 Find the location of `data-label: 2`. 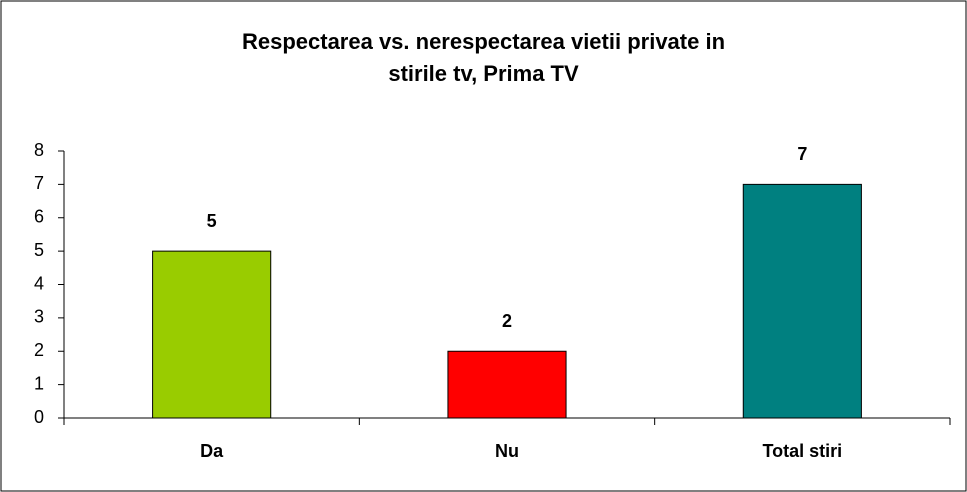

data-label: 2 is located at coordinates (507, 321).